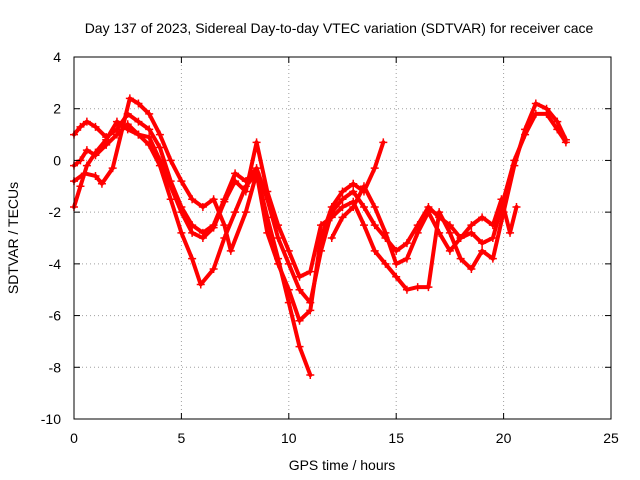 This screenshot has width=640, height=480. I want to click on y-tick-label: -6, so click(55, 316).